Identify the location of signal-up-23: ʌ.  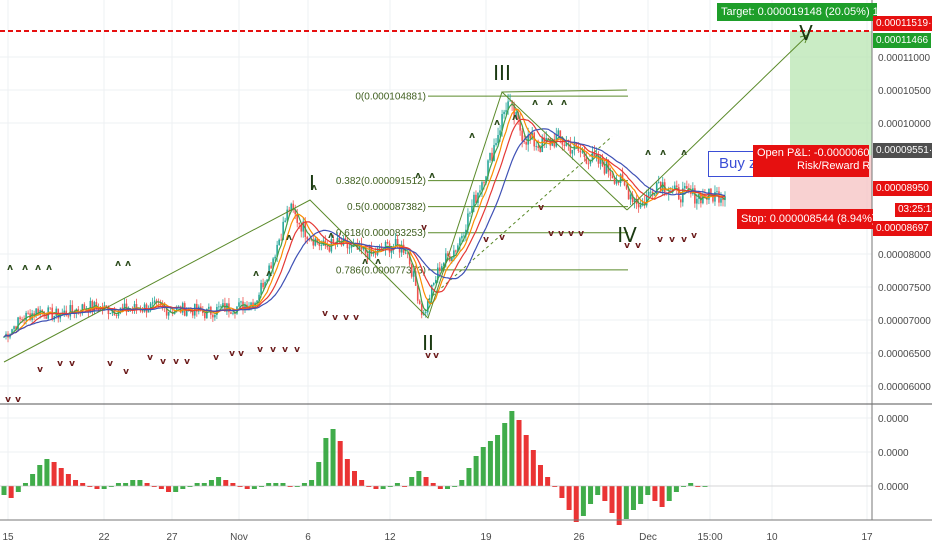
(432, 176).